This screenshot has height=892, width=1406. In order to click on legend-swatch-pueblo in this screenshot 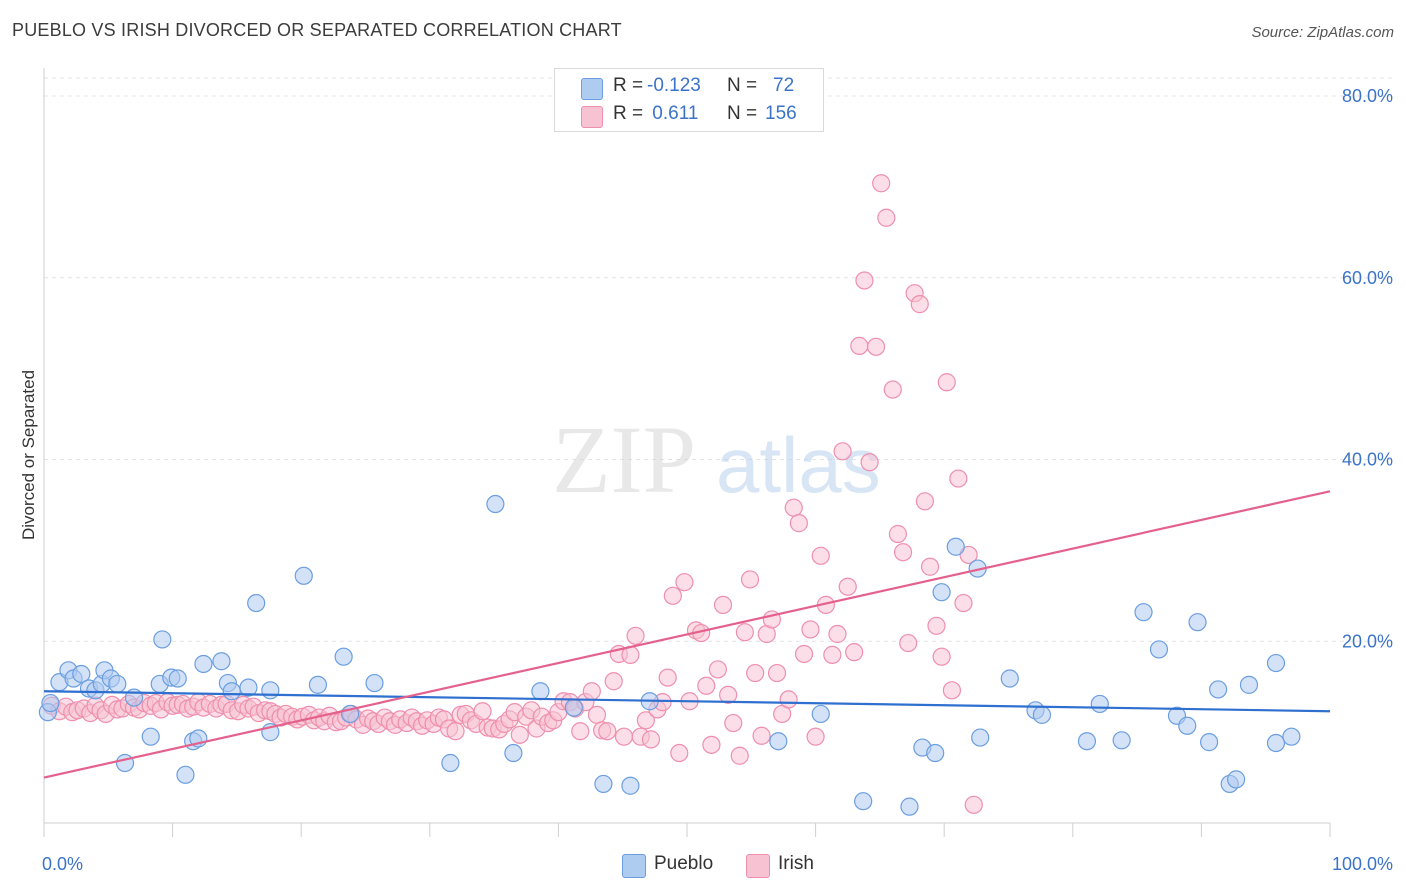, I will do `click(592, 89)`.